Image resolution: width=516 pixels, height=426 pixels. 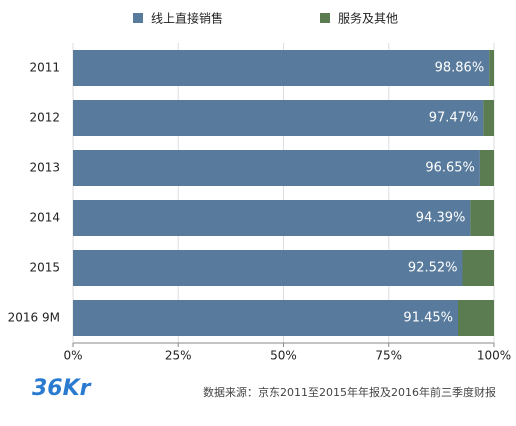 I want to click on y-tick-label: 2016 9M, so click(x=34, y=318).